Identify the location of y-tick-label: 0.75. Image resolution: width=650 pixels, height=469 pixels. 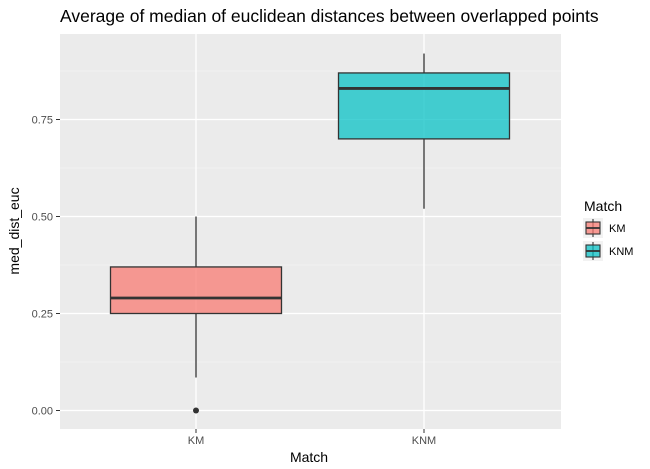
(42, 121).